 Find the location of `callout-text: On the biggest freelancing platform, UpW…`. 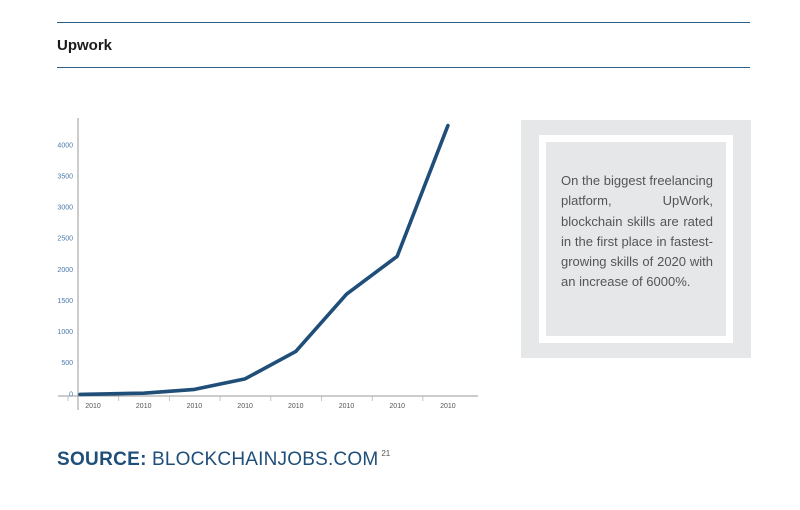

callout-text: On the biggest freelancing platform, UpW… is located at coordinates (637, 231).